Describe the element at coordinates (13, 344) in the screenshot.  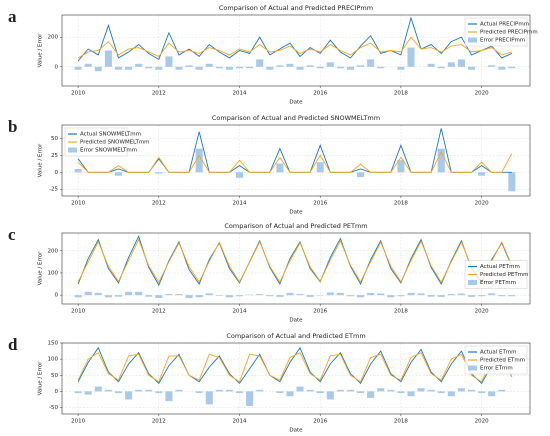
I see `panel-label: d` at that location.